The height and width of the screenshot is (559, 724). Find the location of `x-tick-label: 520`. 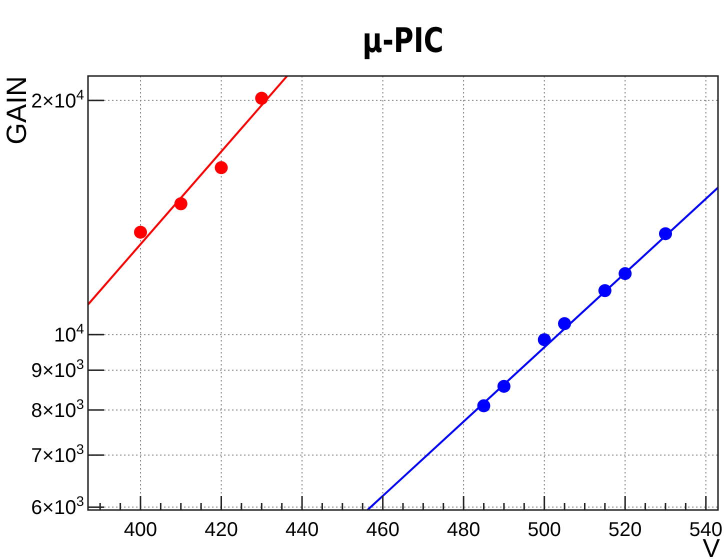

x-tick-label: 520 is located at coordinates (625, 530).